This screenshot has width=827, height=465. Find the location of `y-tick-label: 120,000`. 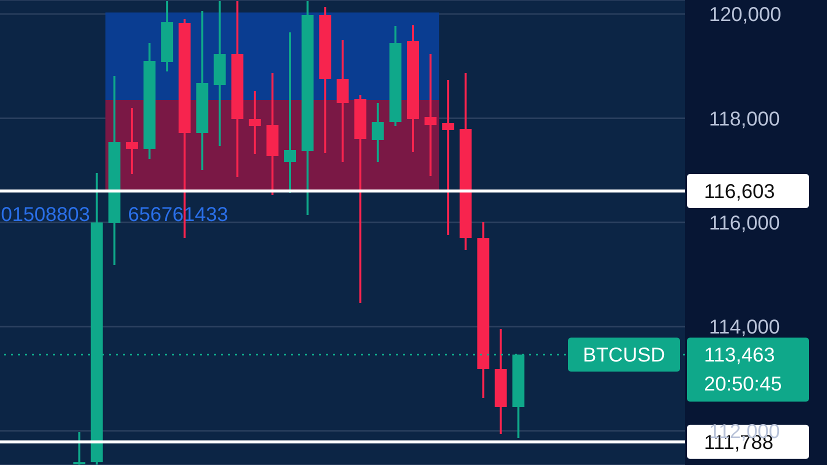

y-tick-label: 120,000 is located at coordinates (745, 15).